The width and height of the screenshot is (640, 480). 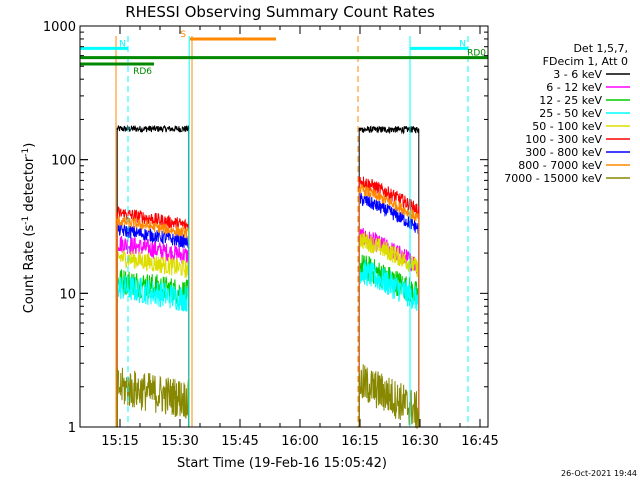 I want to click on x-tick-label: 15:45, so click(x=239, y=441).